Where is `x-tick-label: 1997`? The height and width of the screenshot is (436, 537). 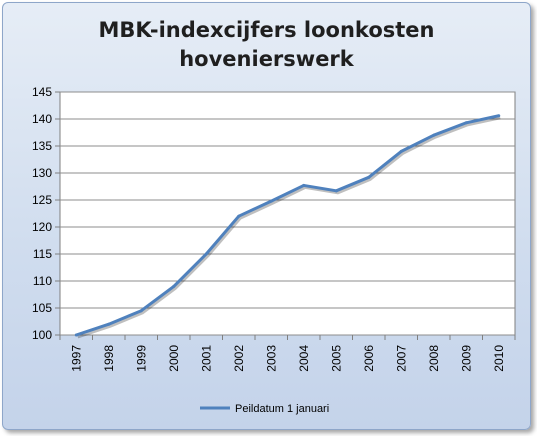 x-tick-label: 1997 is located at coordinates (76, 358).